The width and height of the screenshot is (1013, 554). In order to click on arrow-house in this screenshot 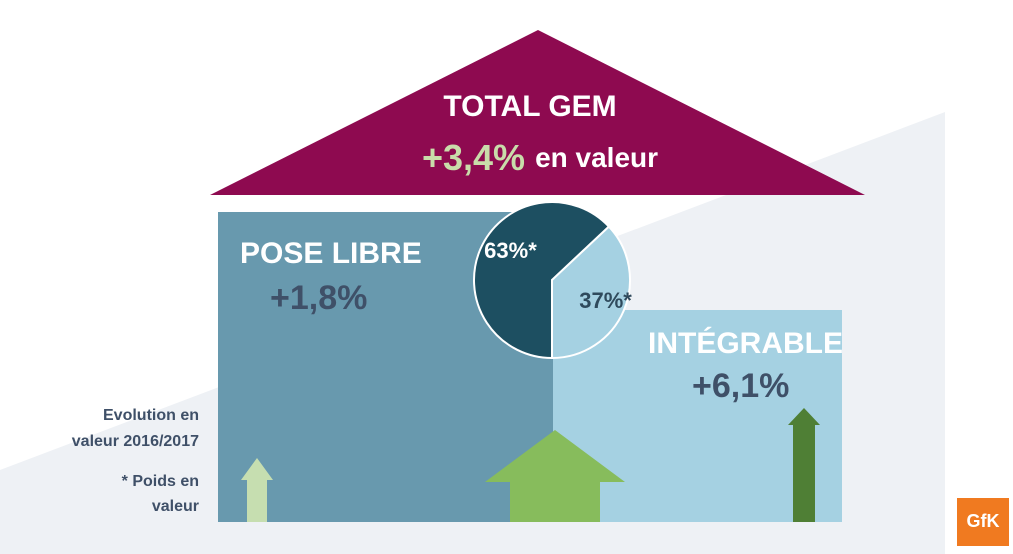, I will do `click(555, 476)`.